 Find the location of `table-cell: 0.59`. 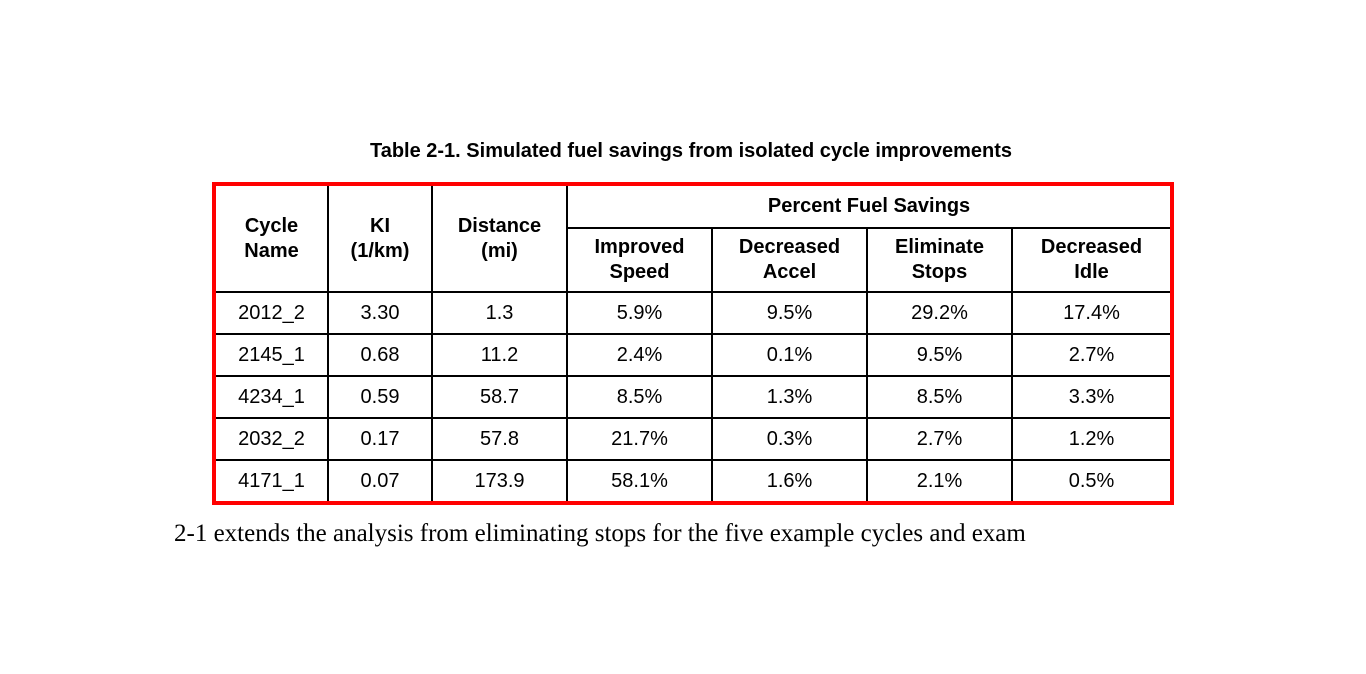

table-cell: 0.59 is located at coordinates (380, 397).